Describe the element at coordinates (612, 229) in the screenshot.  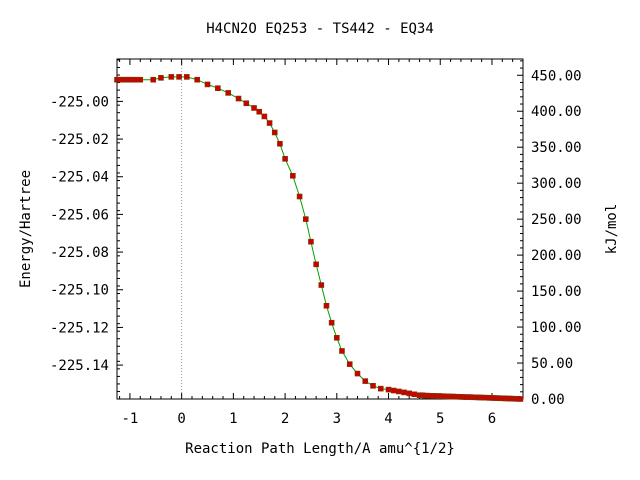
I see `y2-axis-label: kJ/mol` at that location.